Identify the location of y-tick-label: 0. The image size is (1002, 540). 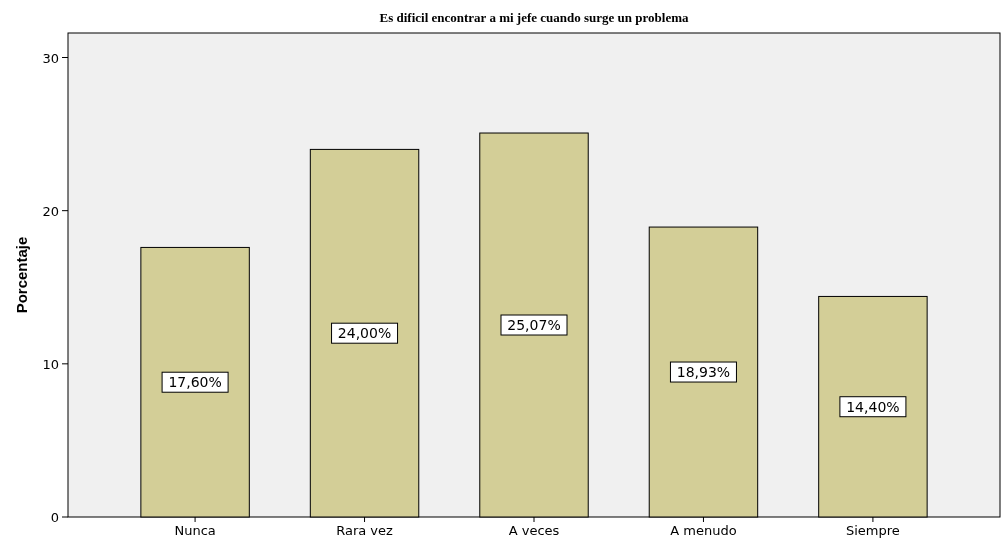
(54, 517).